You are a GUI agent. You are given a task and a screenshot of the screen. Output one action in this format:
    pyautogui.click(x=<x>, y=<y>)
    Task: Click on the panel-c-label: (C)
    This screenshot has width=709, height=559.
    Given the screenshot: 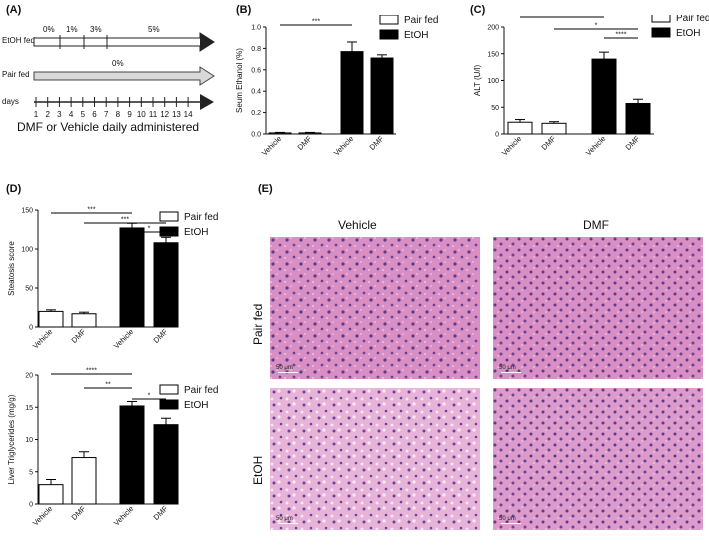 What is the action you would take?
    pyautogui.click(x=478, y=10)
    